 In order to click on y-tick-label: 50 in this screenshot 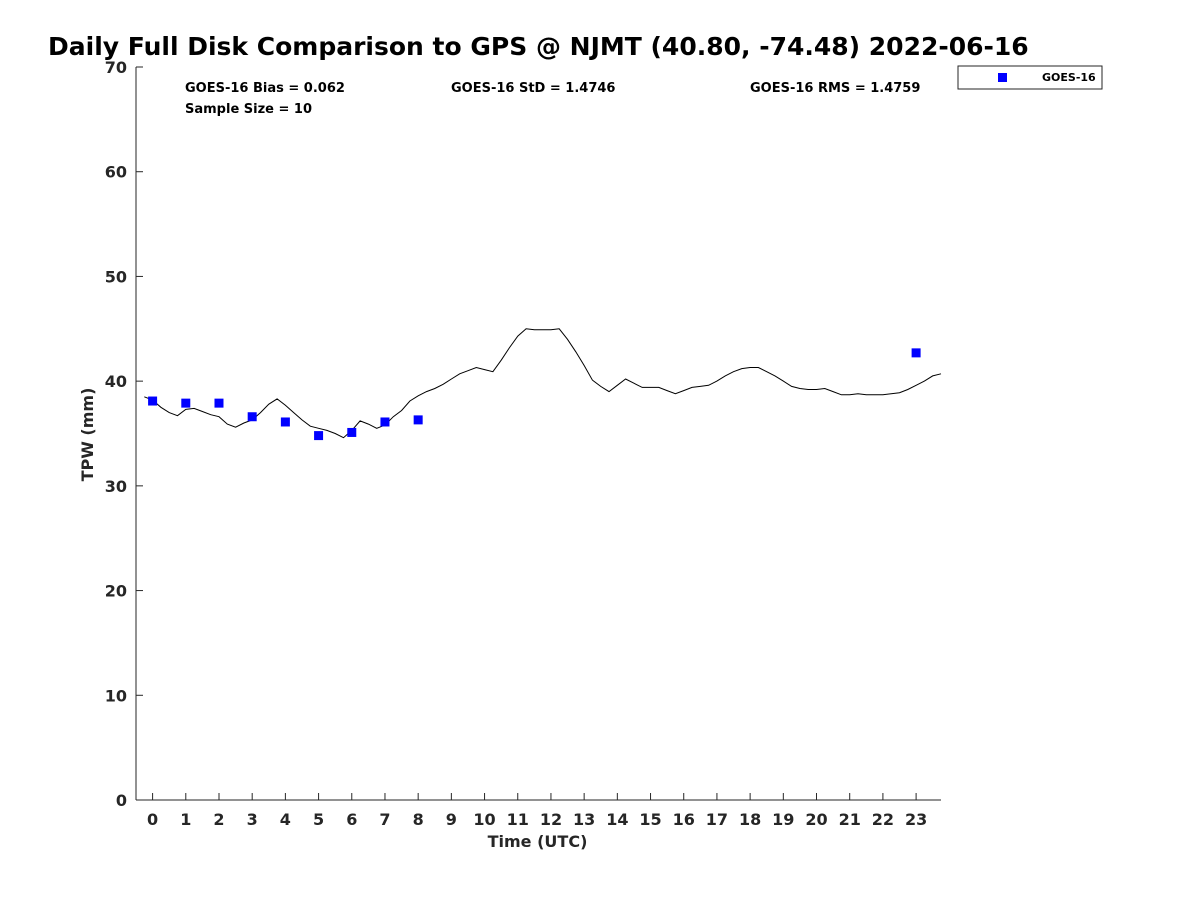, I will do `click(116, 276)`.